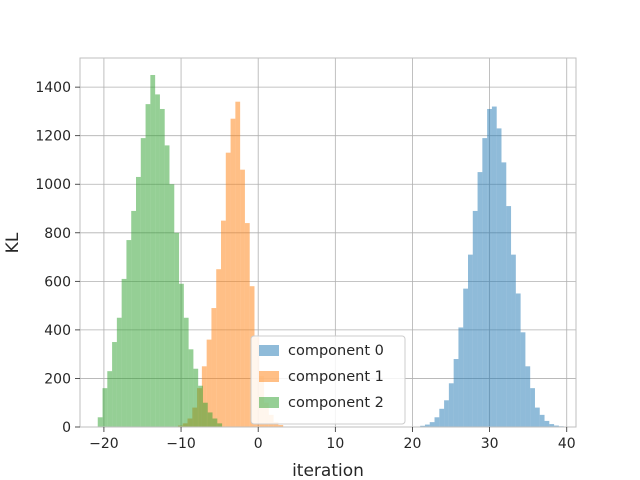 This screenshot has width=640, height=480. I want to click on legend: component 0 component 1 component 2, so click(328, 380).